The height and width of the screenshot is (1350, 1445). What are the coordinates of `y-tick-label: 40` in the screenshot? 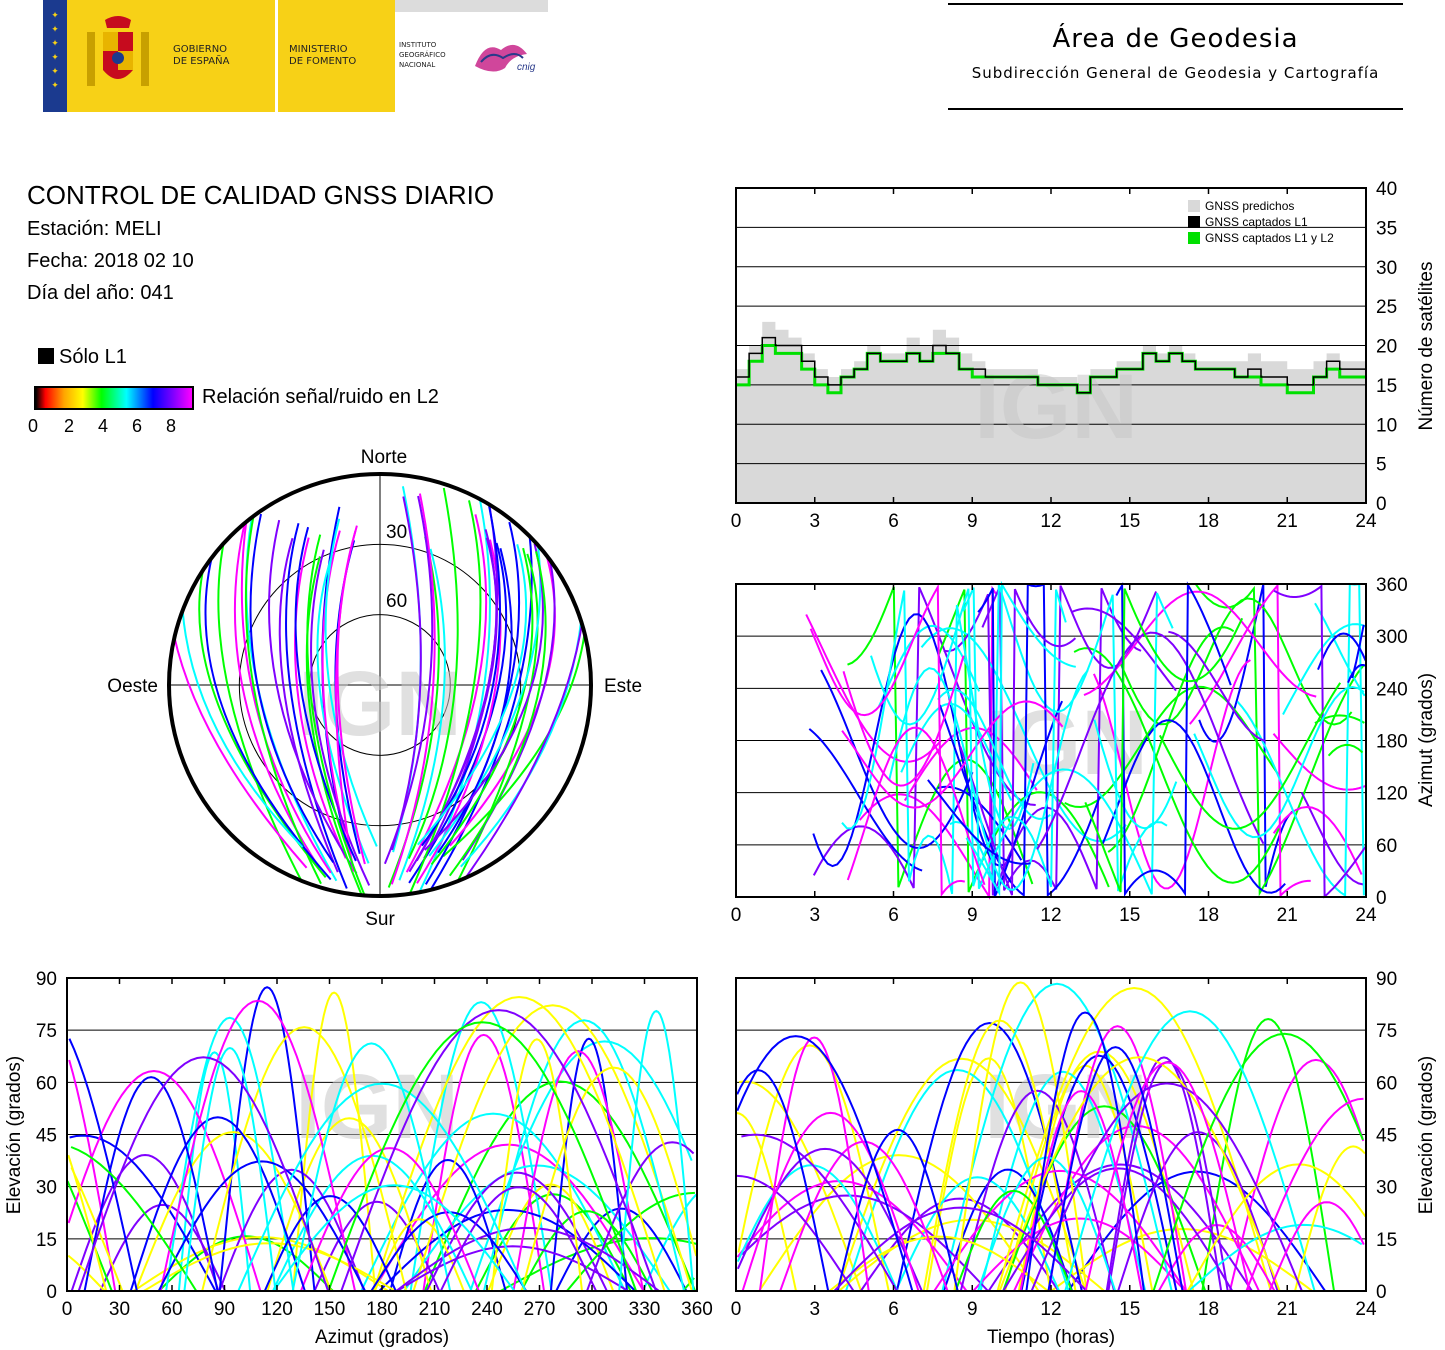 It's located at (1386, 189).